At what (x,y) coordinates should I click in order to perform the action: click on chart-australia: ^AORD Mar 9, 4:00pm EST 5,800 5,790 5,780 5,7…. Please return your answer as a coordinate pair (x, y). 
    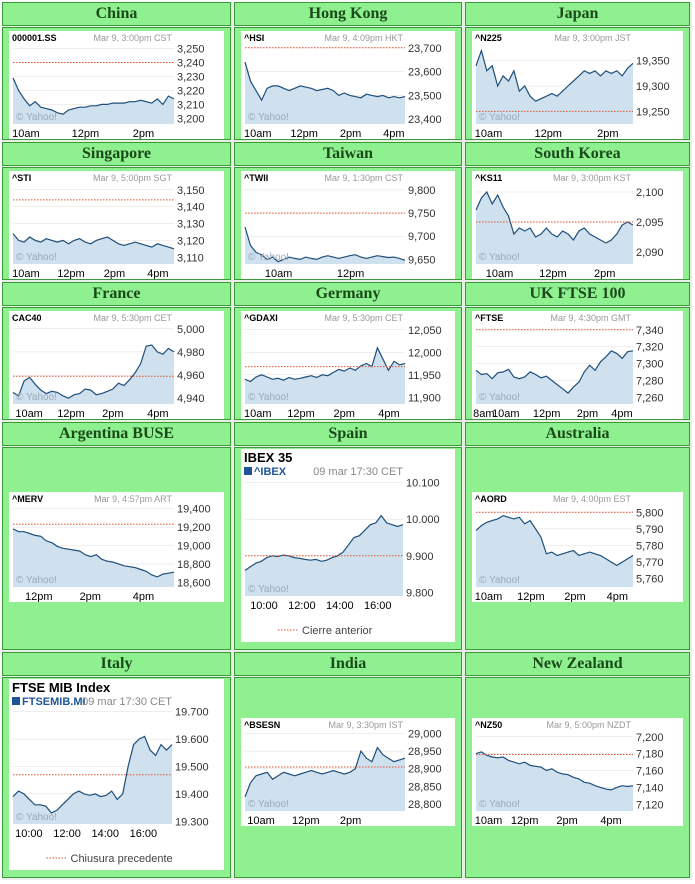
    Looking at the image, I should click on (577, 547).